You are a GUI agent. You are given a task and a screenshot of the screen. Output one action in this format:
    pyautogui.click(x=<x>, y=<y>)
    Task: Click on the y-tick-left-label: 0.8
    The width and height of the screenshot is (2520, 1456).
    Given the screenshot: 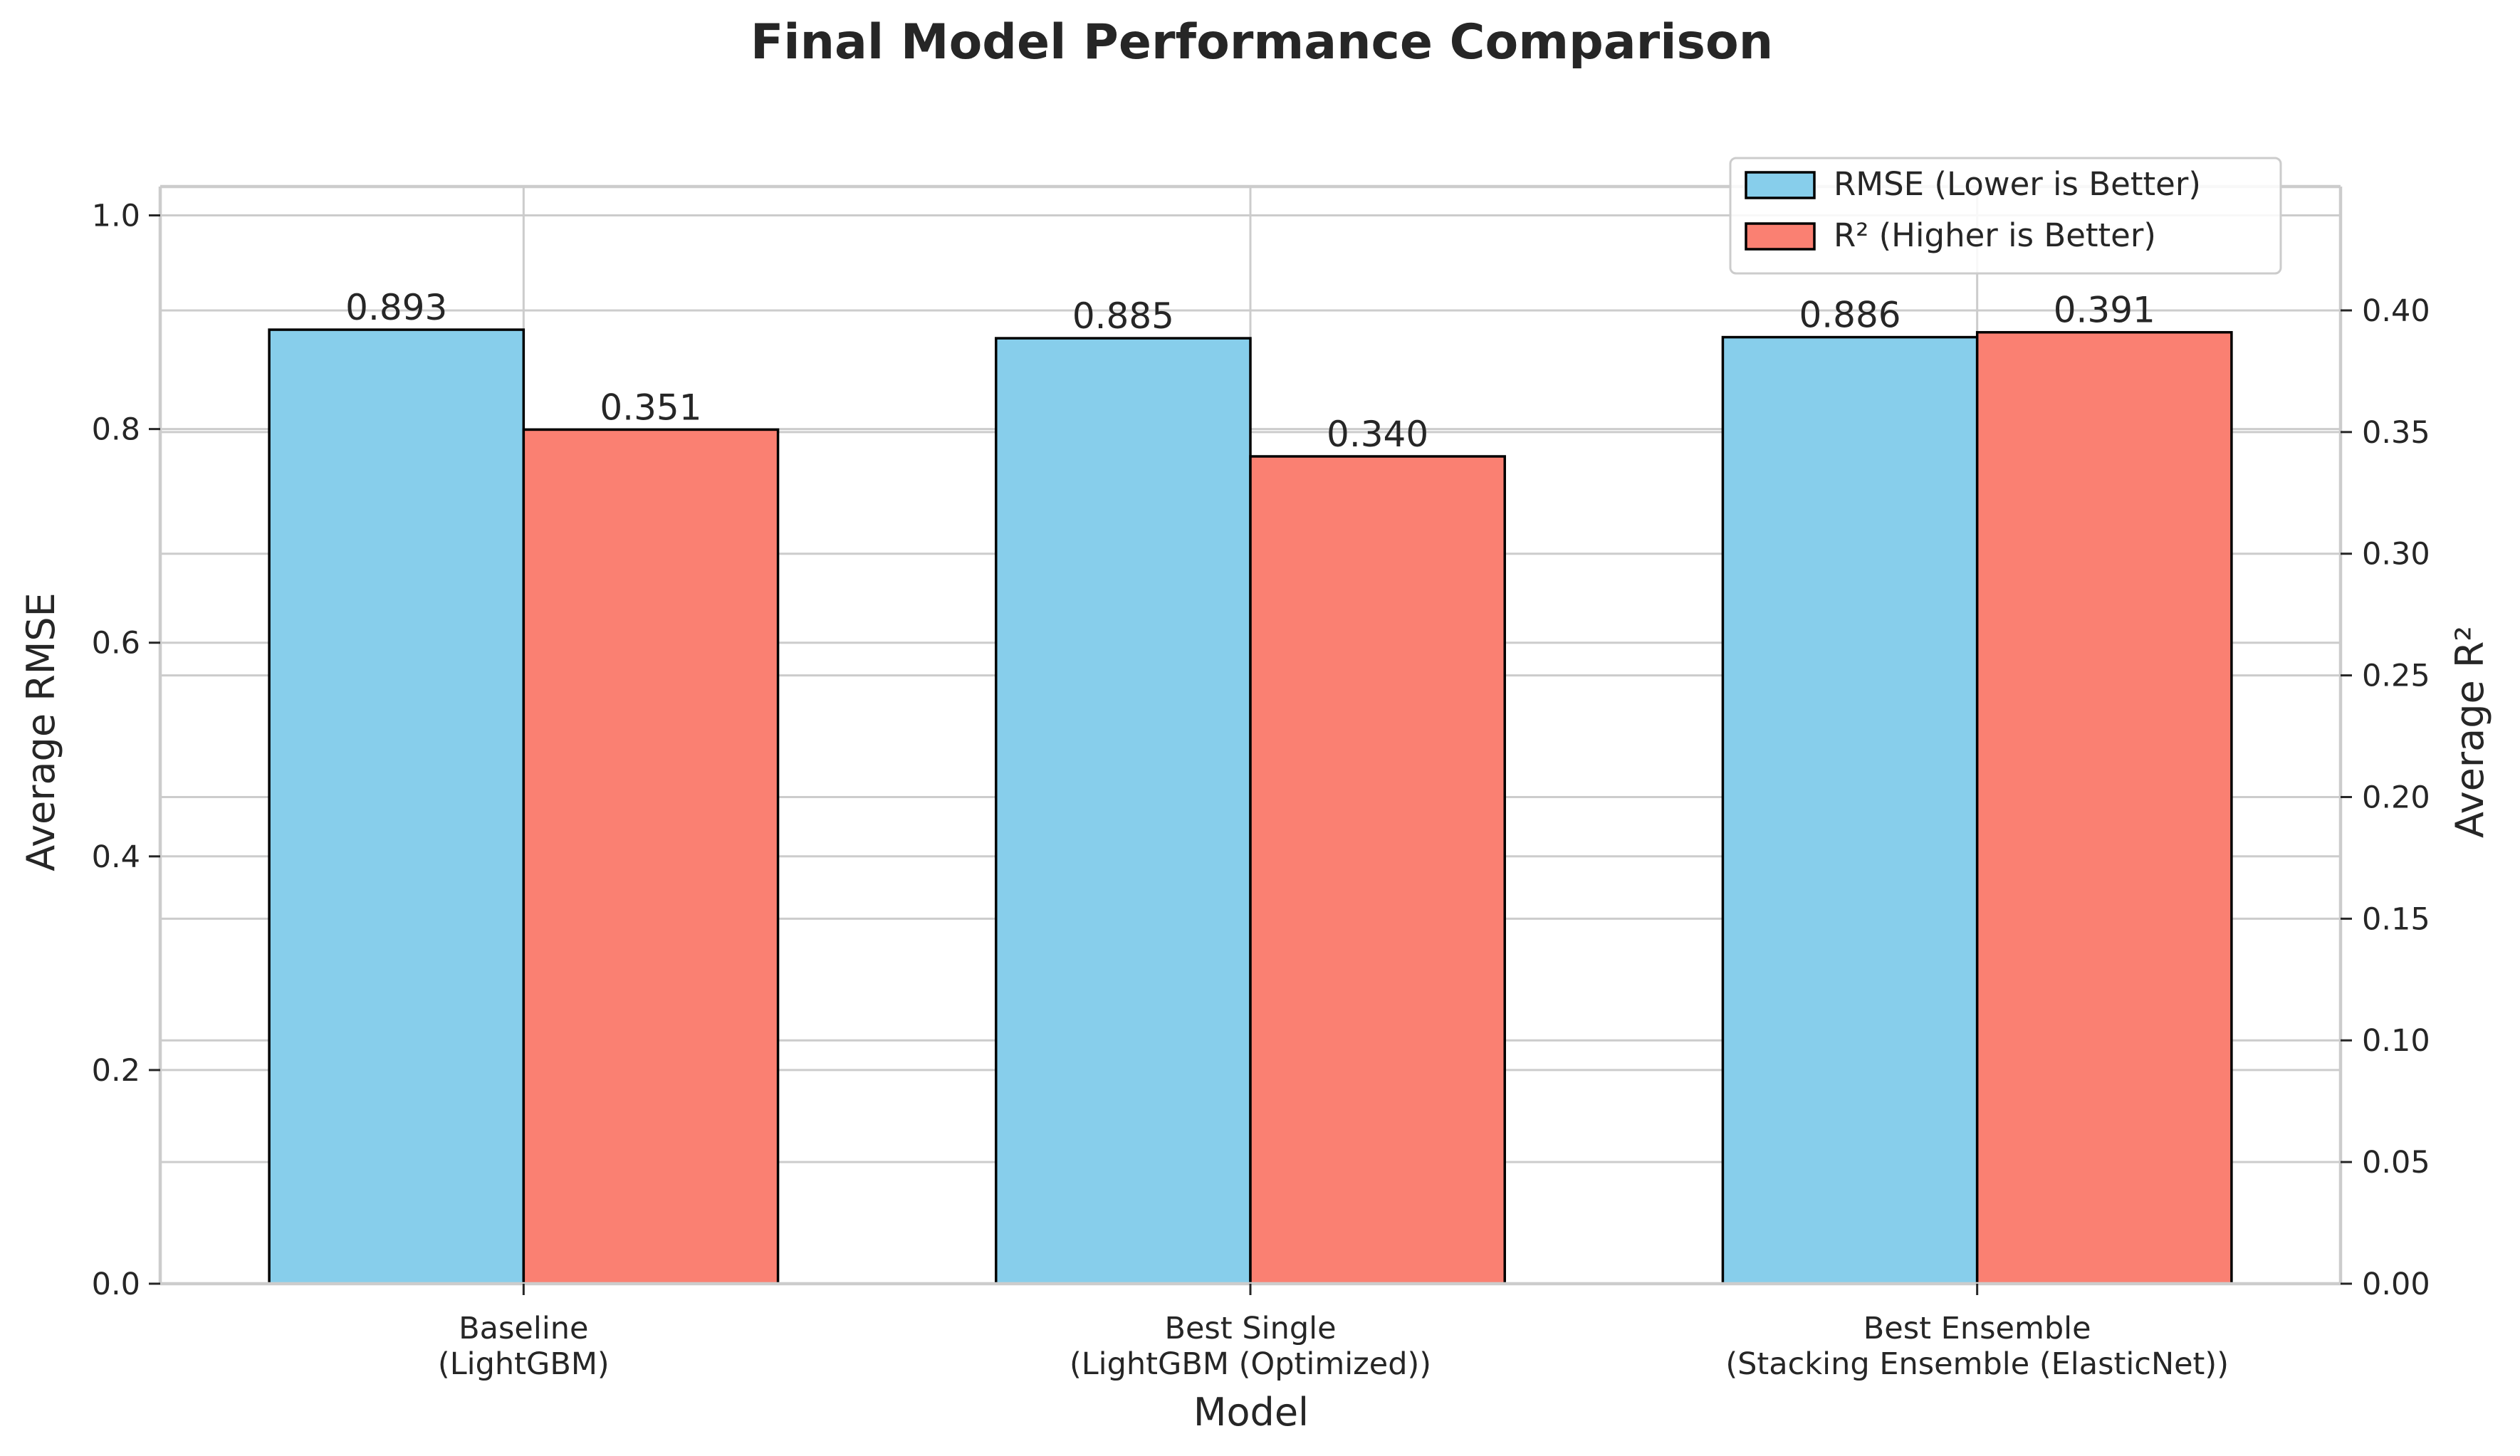 What is the action you would take?
    pyautogui.click(x=116, y=430)
    